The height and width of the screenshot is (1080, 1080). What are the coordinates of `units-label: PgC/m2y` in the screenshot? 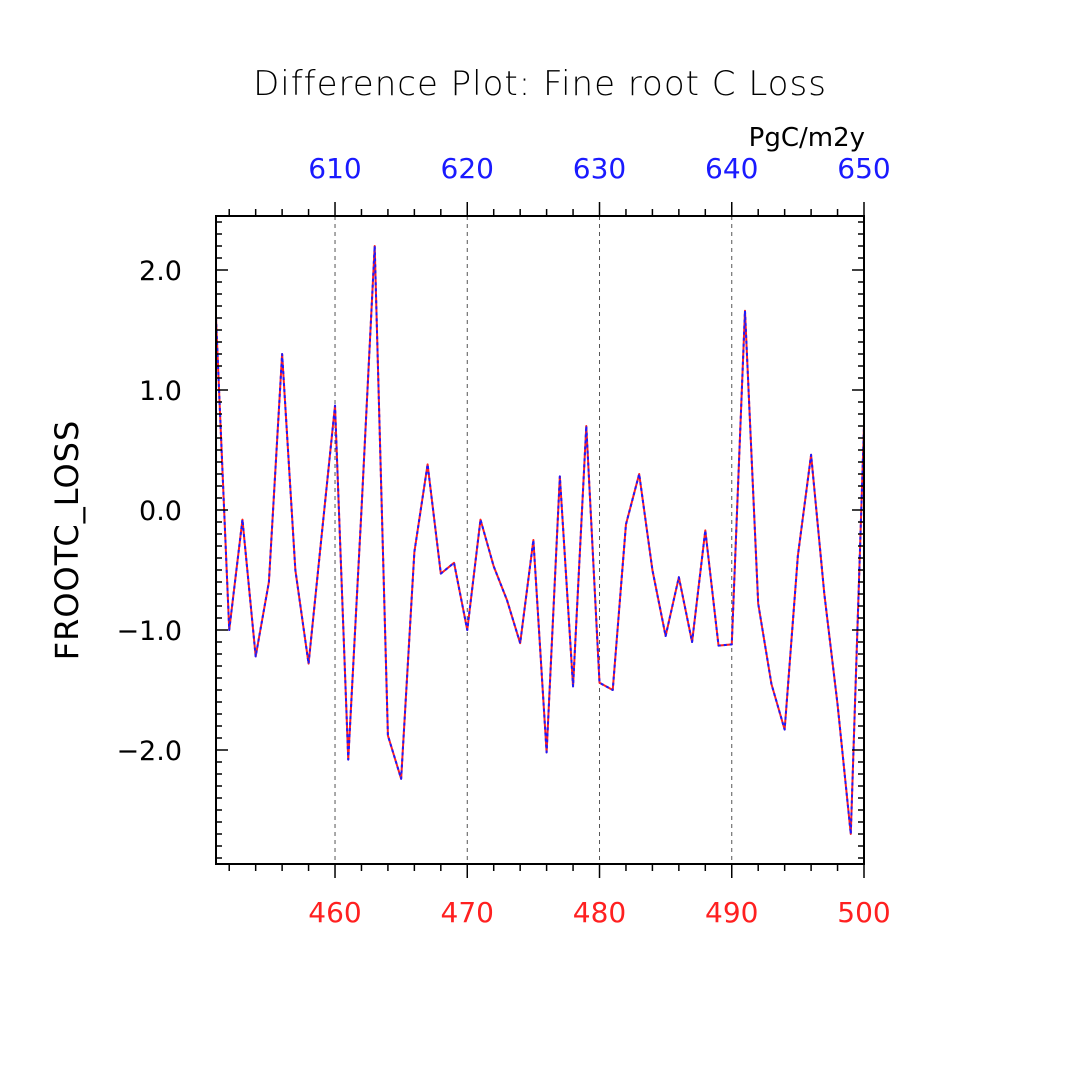 It's located at (807, 138).